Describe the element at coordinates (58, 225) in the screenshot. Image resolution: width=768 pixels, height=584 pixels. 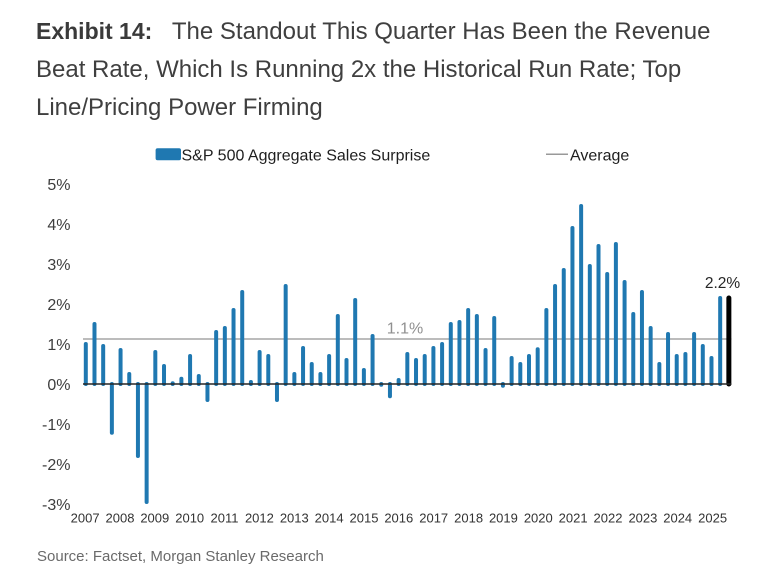
I see `svg-text: 4%` at that location.